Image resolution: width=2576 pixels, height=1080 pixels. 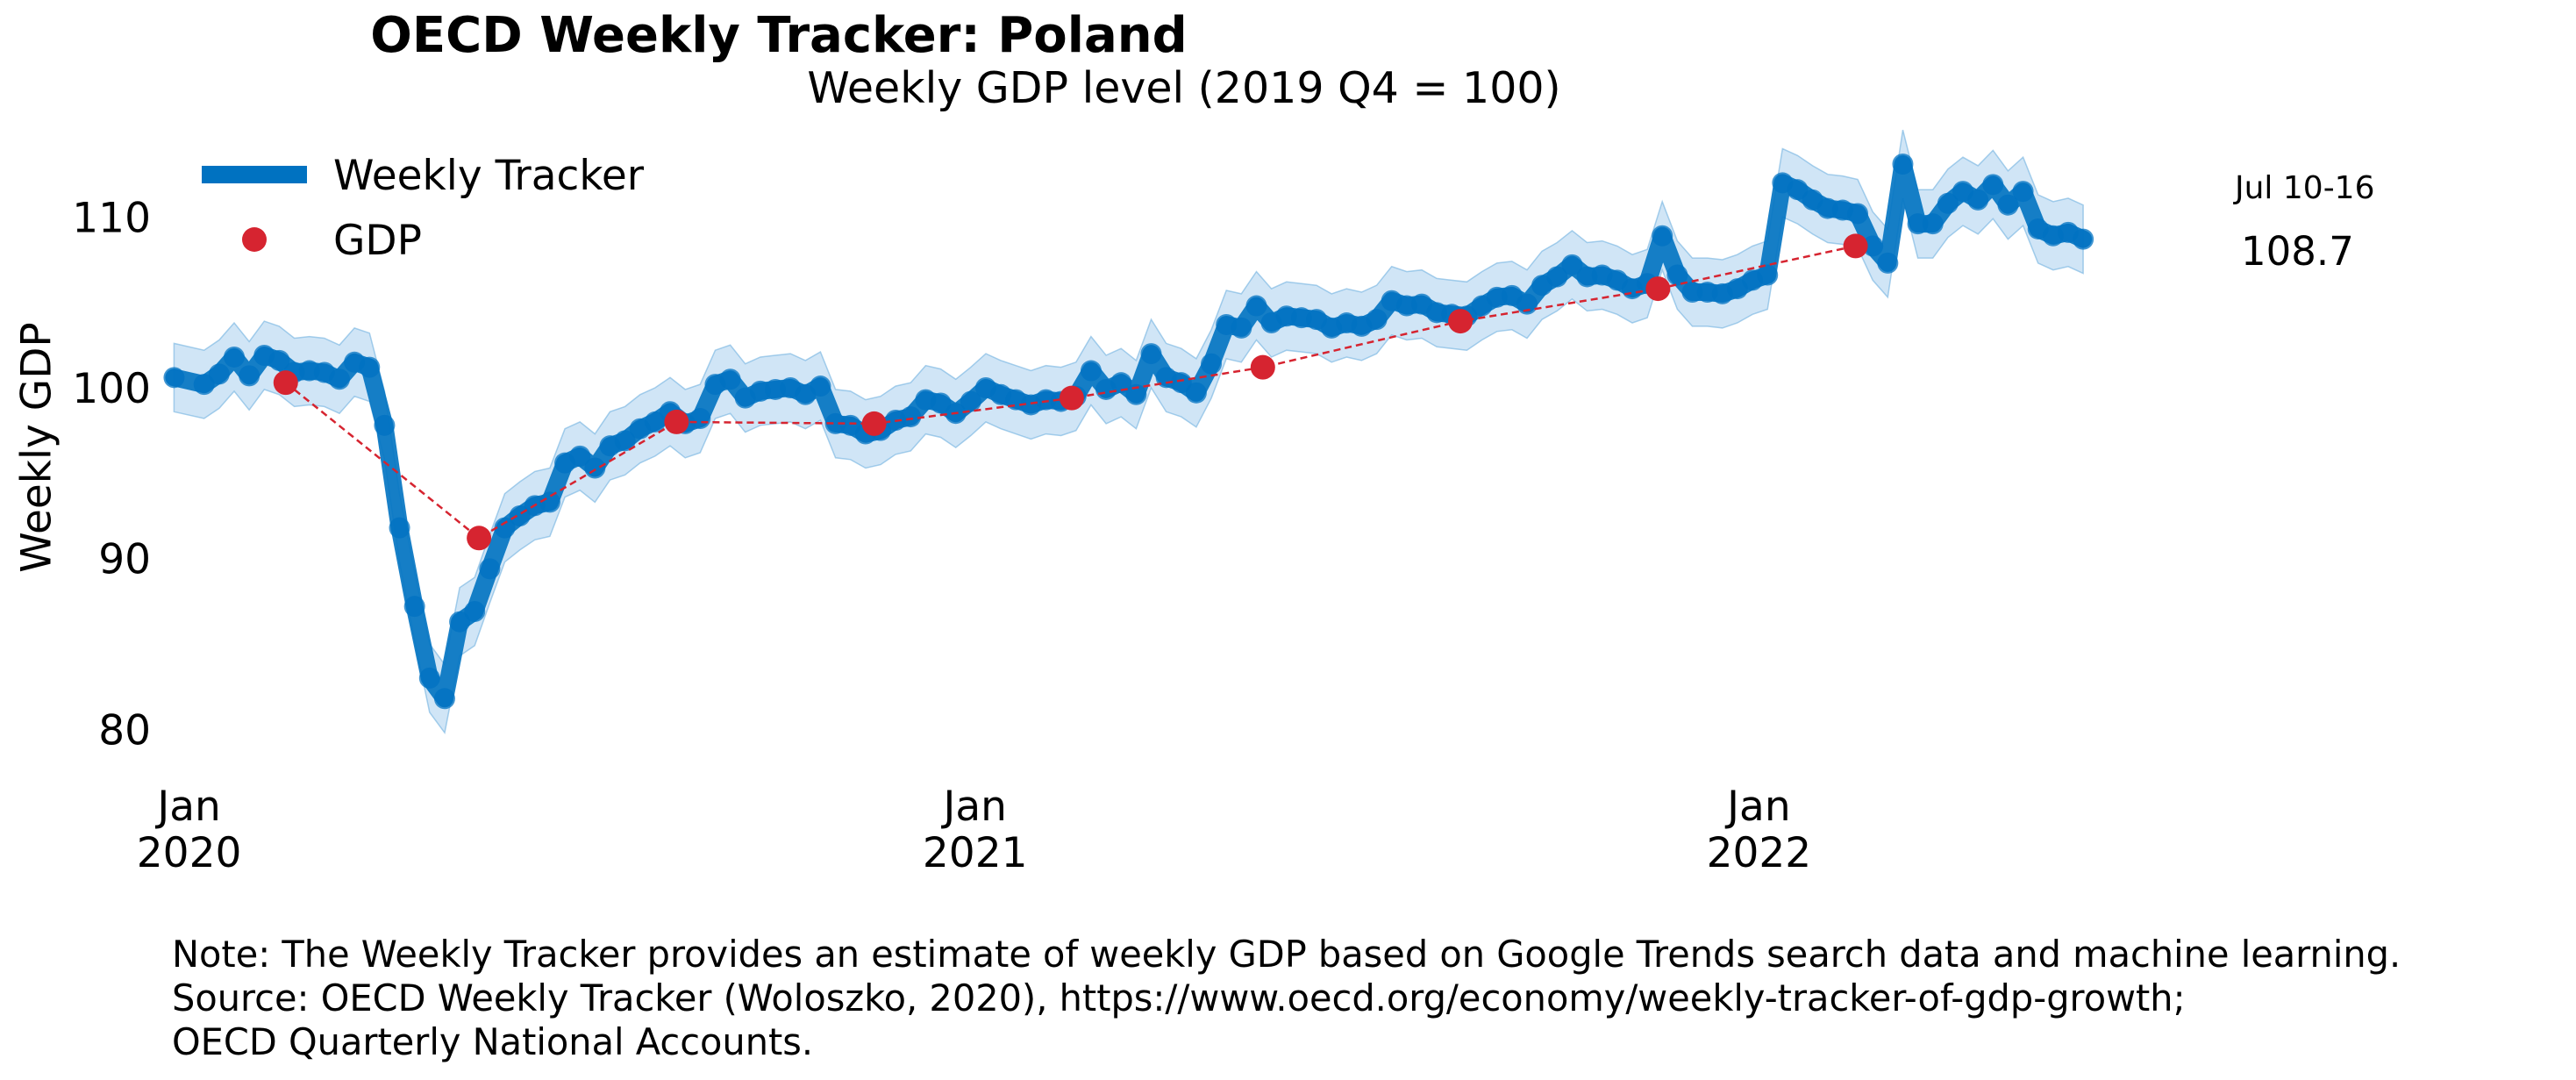 What do you see at coordinates (125, 560) in the screenshot?
I see `y-tick-label: 90` at bounding box center [125, 560].